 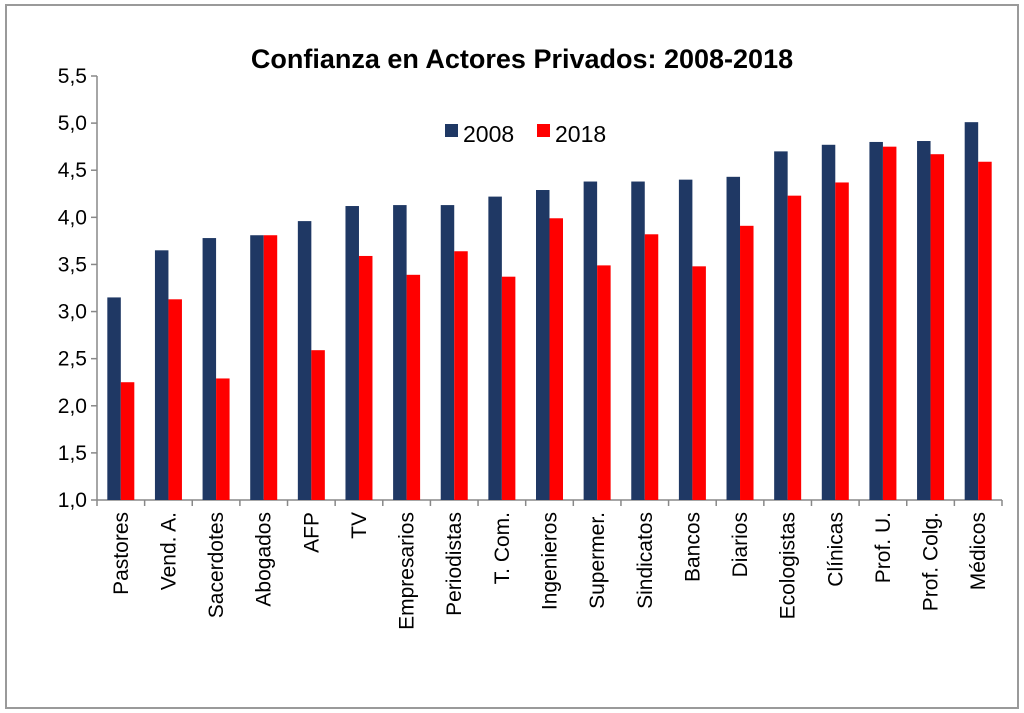 I want to click on y-tick-label: 4,0, so click(x=72, y=217).